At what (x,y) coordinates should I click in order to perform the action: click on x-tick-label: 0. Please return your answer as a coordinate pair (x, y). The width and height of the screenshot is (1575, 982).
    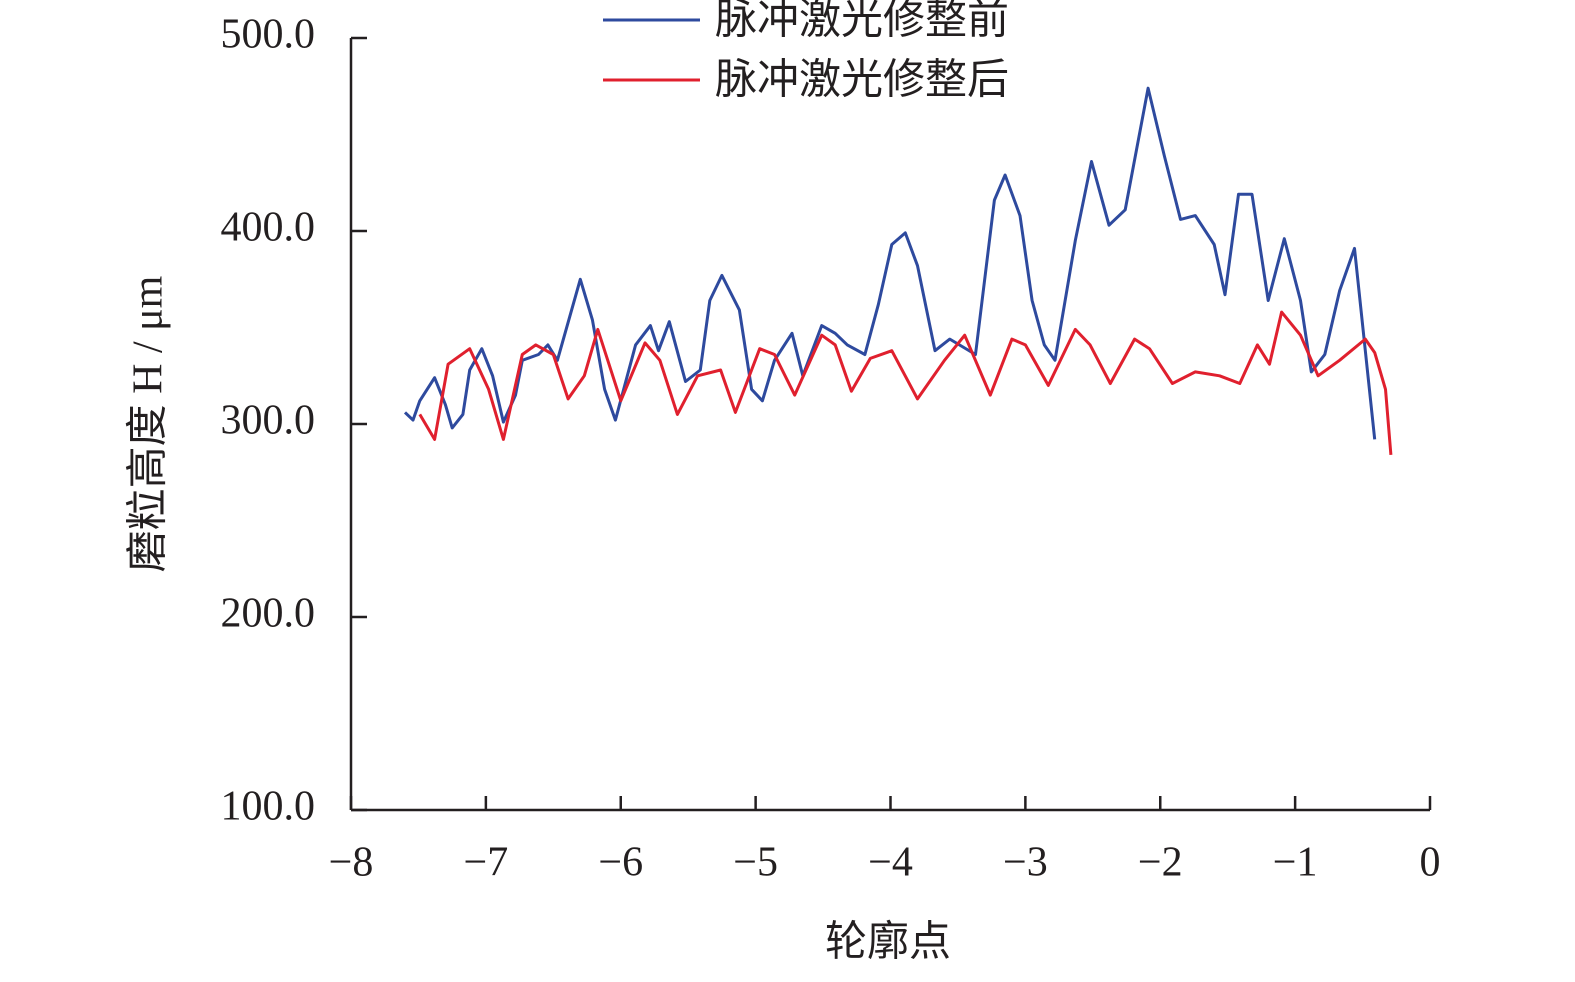
    Looking at the image, I should click on (1430, 863).